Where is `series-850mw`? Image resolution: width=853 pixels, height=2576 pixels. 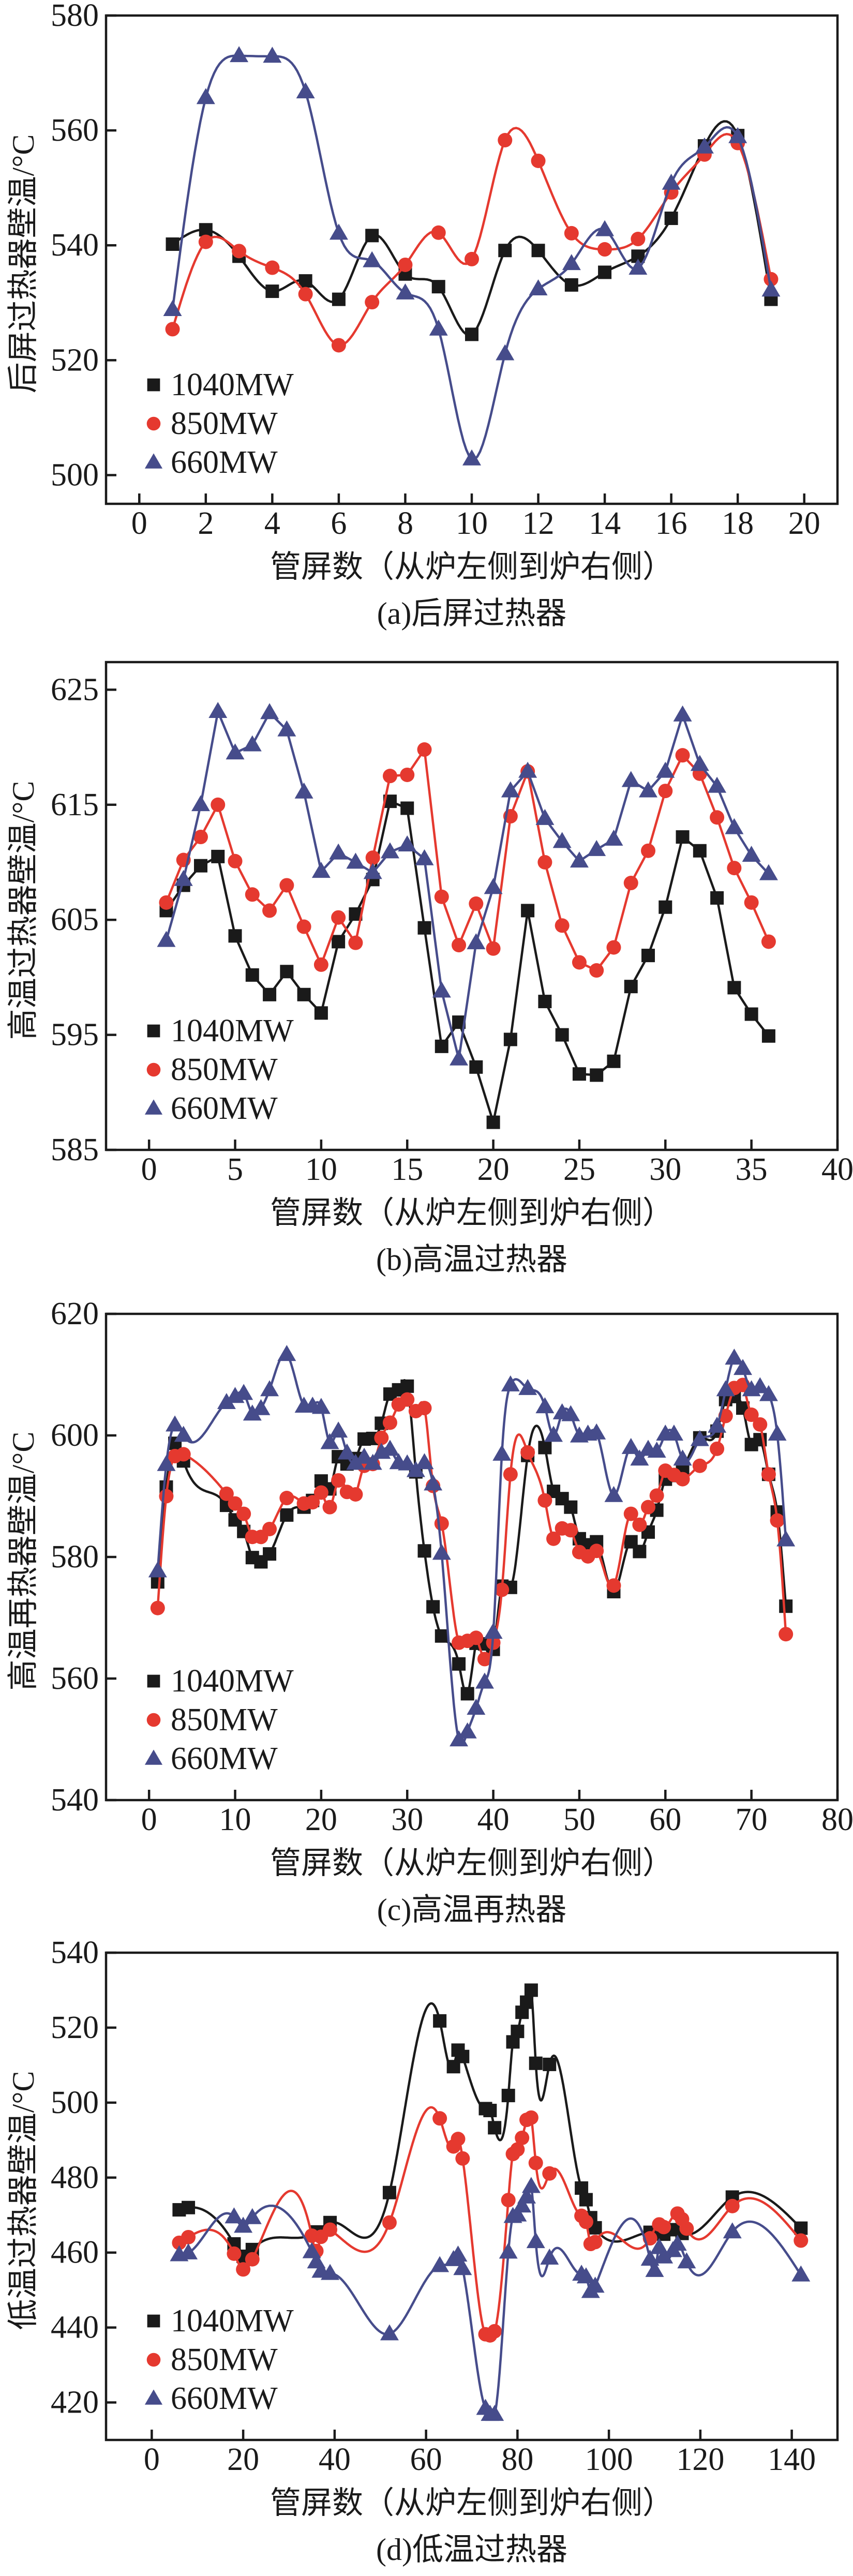 series-850mw is located at coordinates (490, 2224).